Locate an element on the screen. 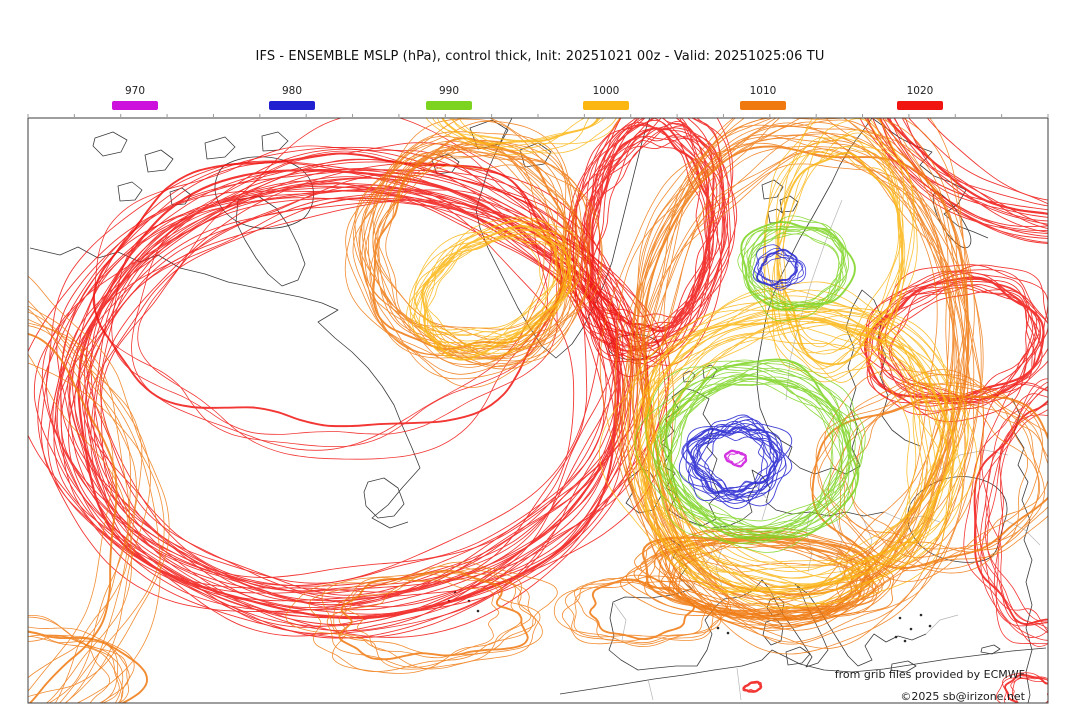  legend-label: 1010 is located at coordinates (763, 91).